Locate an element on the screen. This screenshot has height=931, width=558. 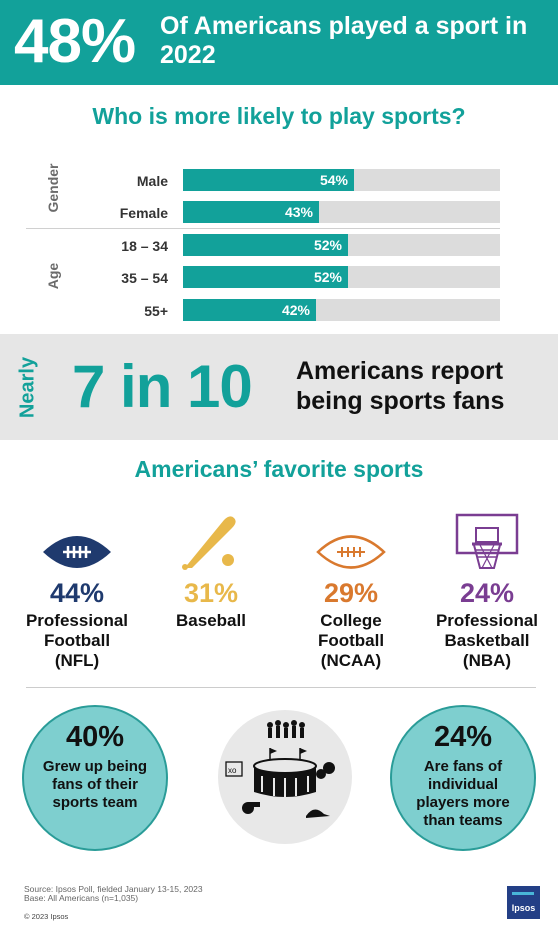
bar-value-label: 42% is located at coordinates (295, 310).